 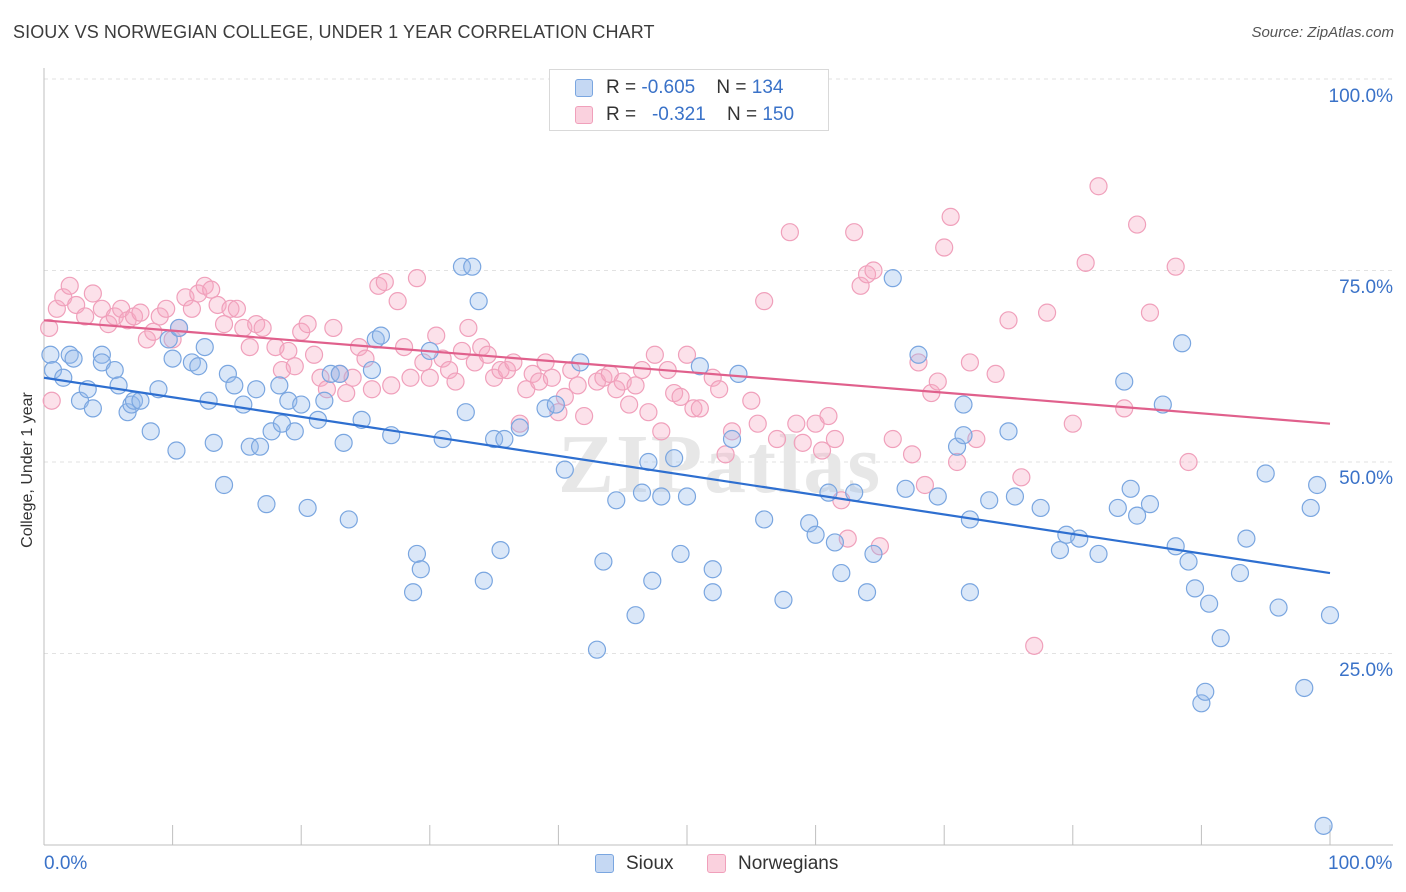 I want to click on y-tick-25: 25.0%, so click(x=1366, y=670).